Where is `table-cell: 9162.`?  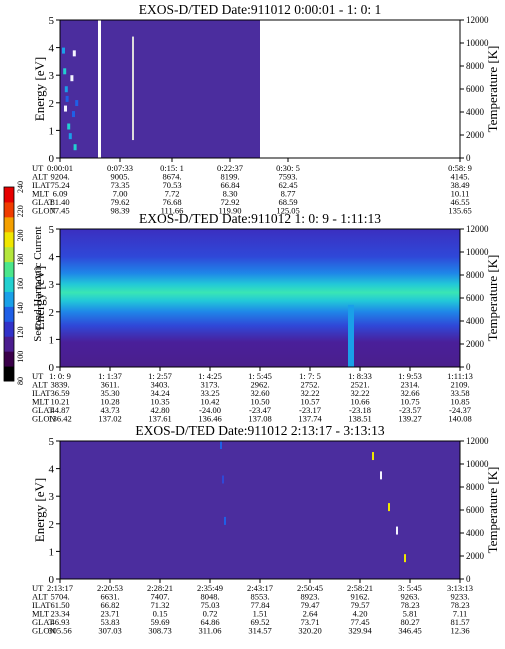 table-cell: 9162. is located at coordinates (359, 597).